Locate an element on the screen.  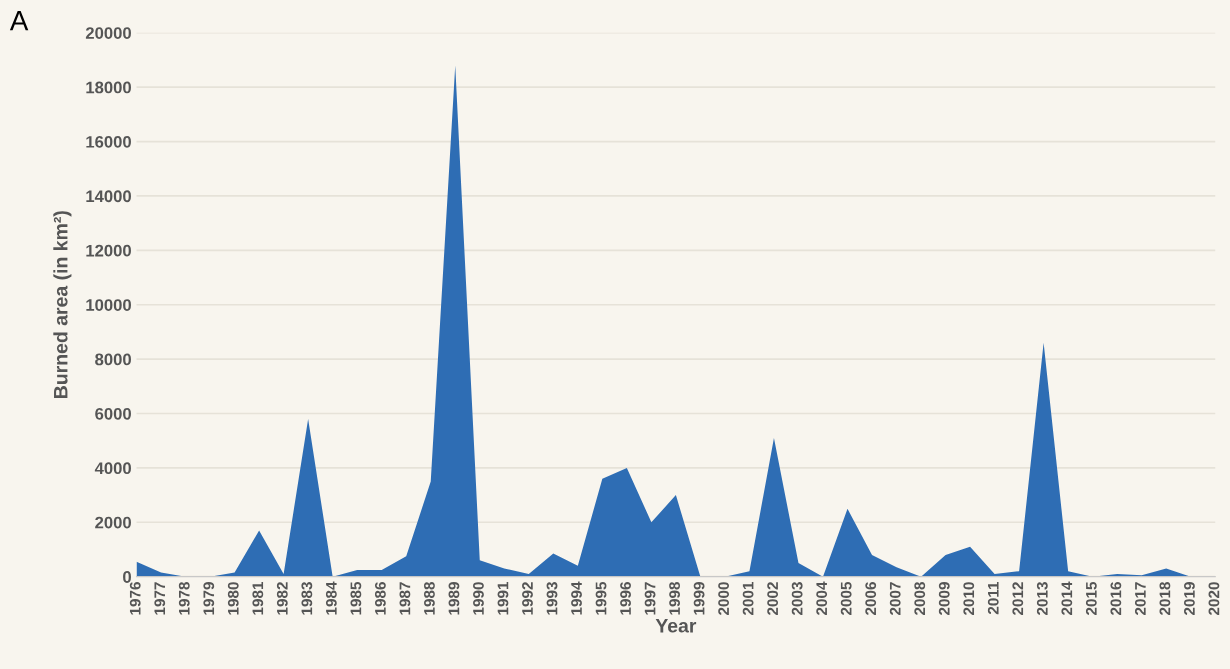
x-tick-label: 2004 is located at coordinates (822, 598).